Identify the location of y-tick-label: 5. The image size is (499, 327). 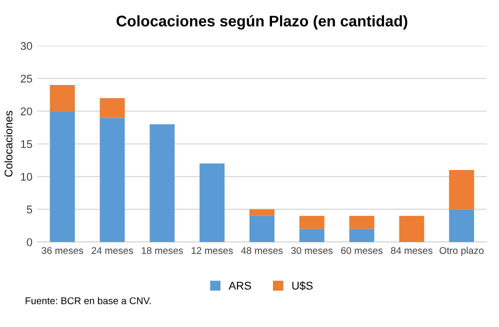
(29, 210).